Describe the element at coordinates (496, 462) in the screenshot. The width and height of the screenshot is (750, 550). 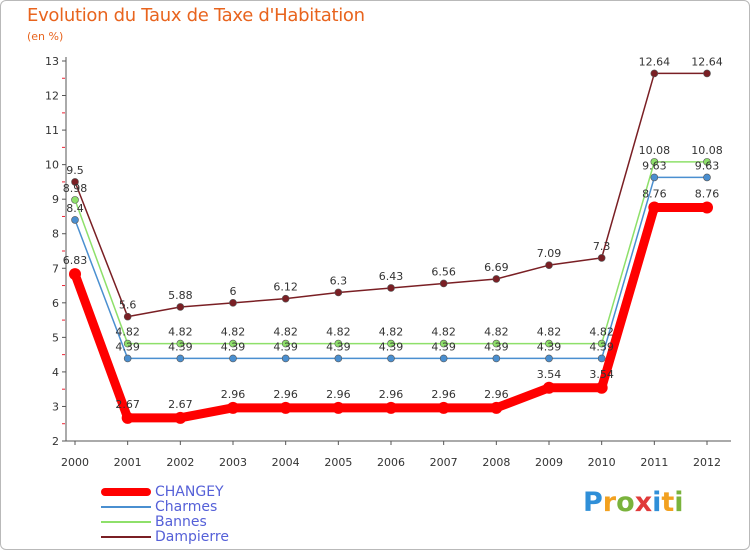
I see `x-tick-label: 2008` at that location.